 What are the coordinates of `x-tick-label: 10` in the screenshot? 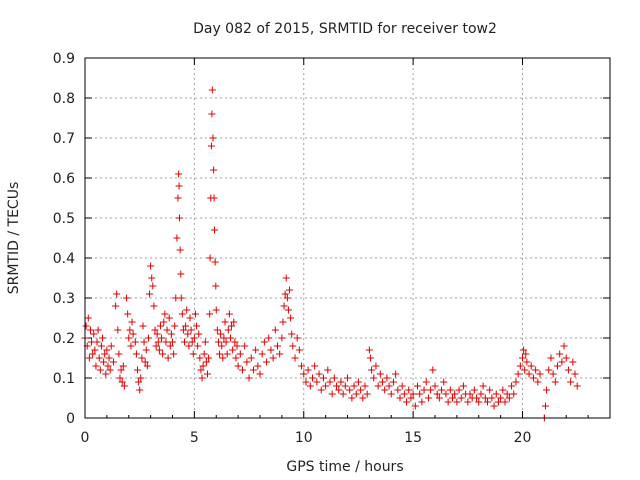 It's located at (304, 438).